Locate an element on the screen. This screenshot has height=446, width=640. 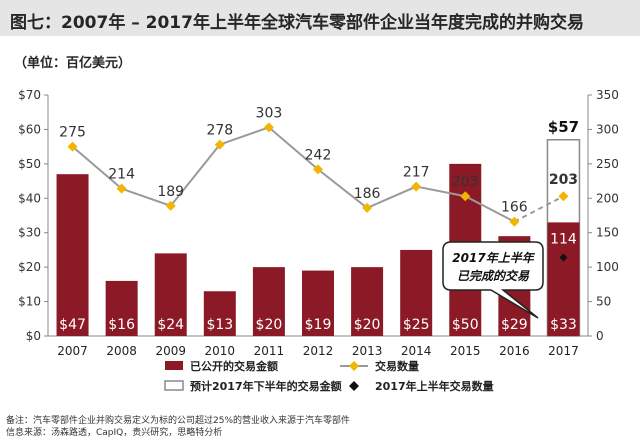
right-tick-label: 350 is located at coordinates (607, 95).